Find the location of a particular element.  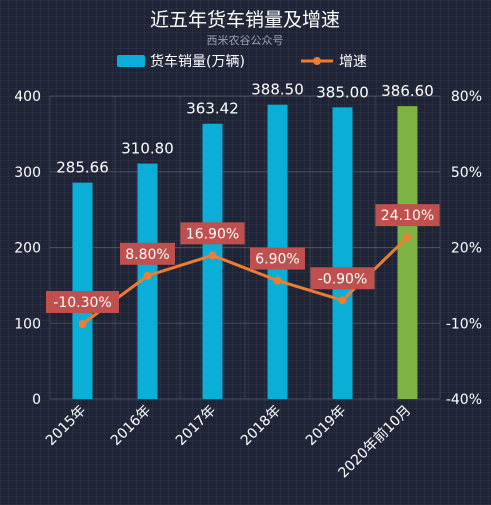

bar-value-label: 310.80 is located at coordinates (147, 149).